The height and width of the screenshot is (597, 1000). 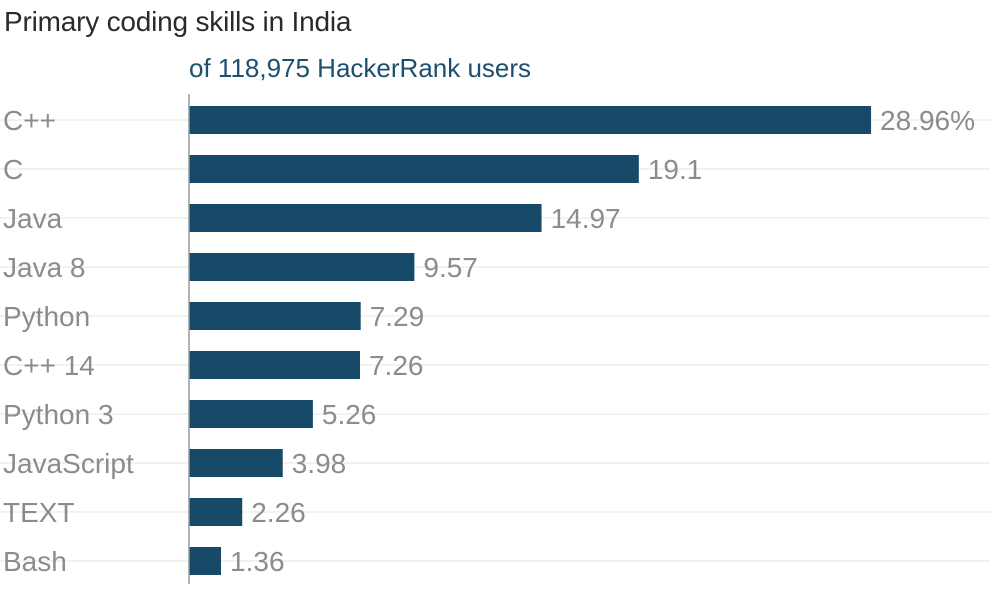 What do you see at coordinates (257, 561) in the screenshot?
I see `value-label: 1.36` at bounding box center [257, 561].